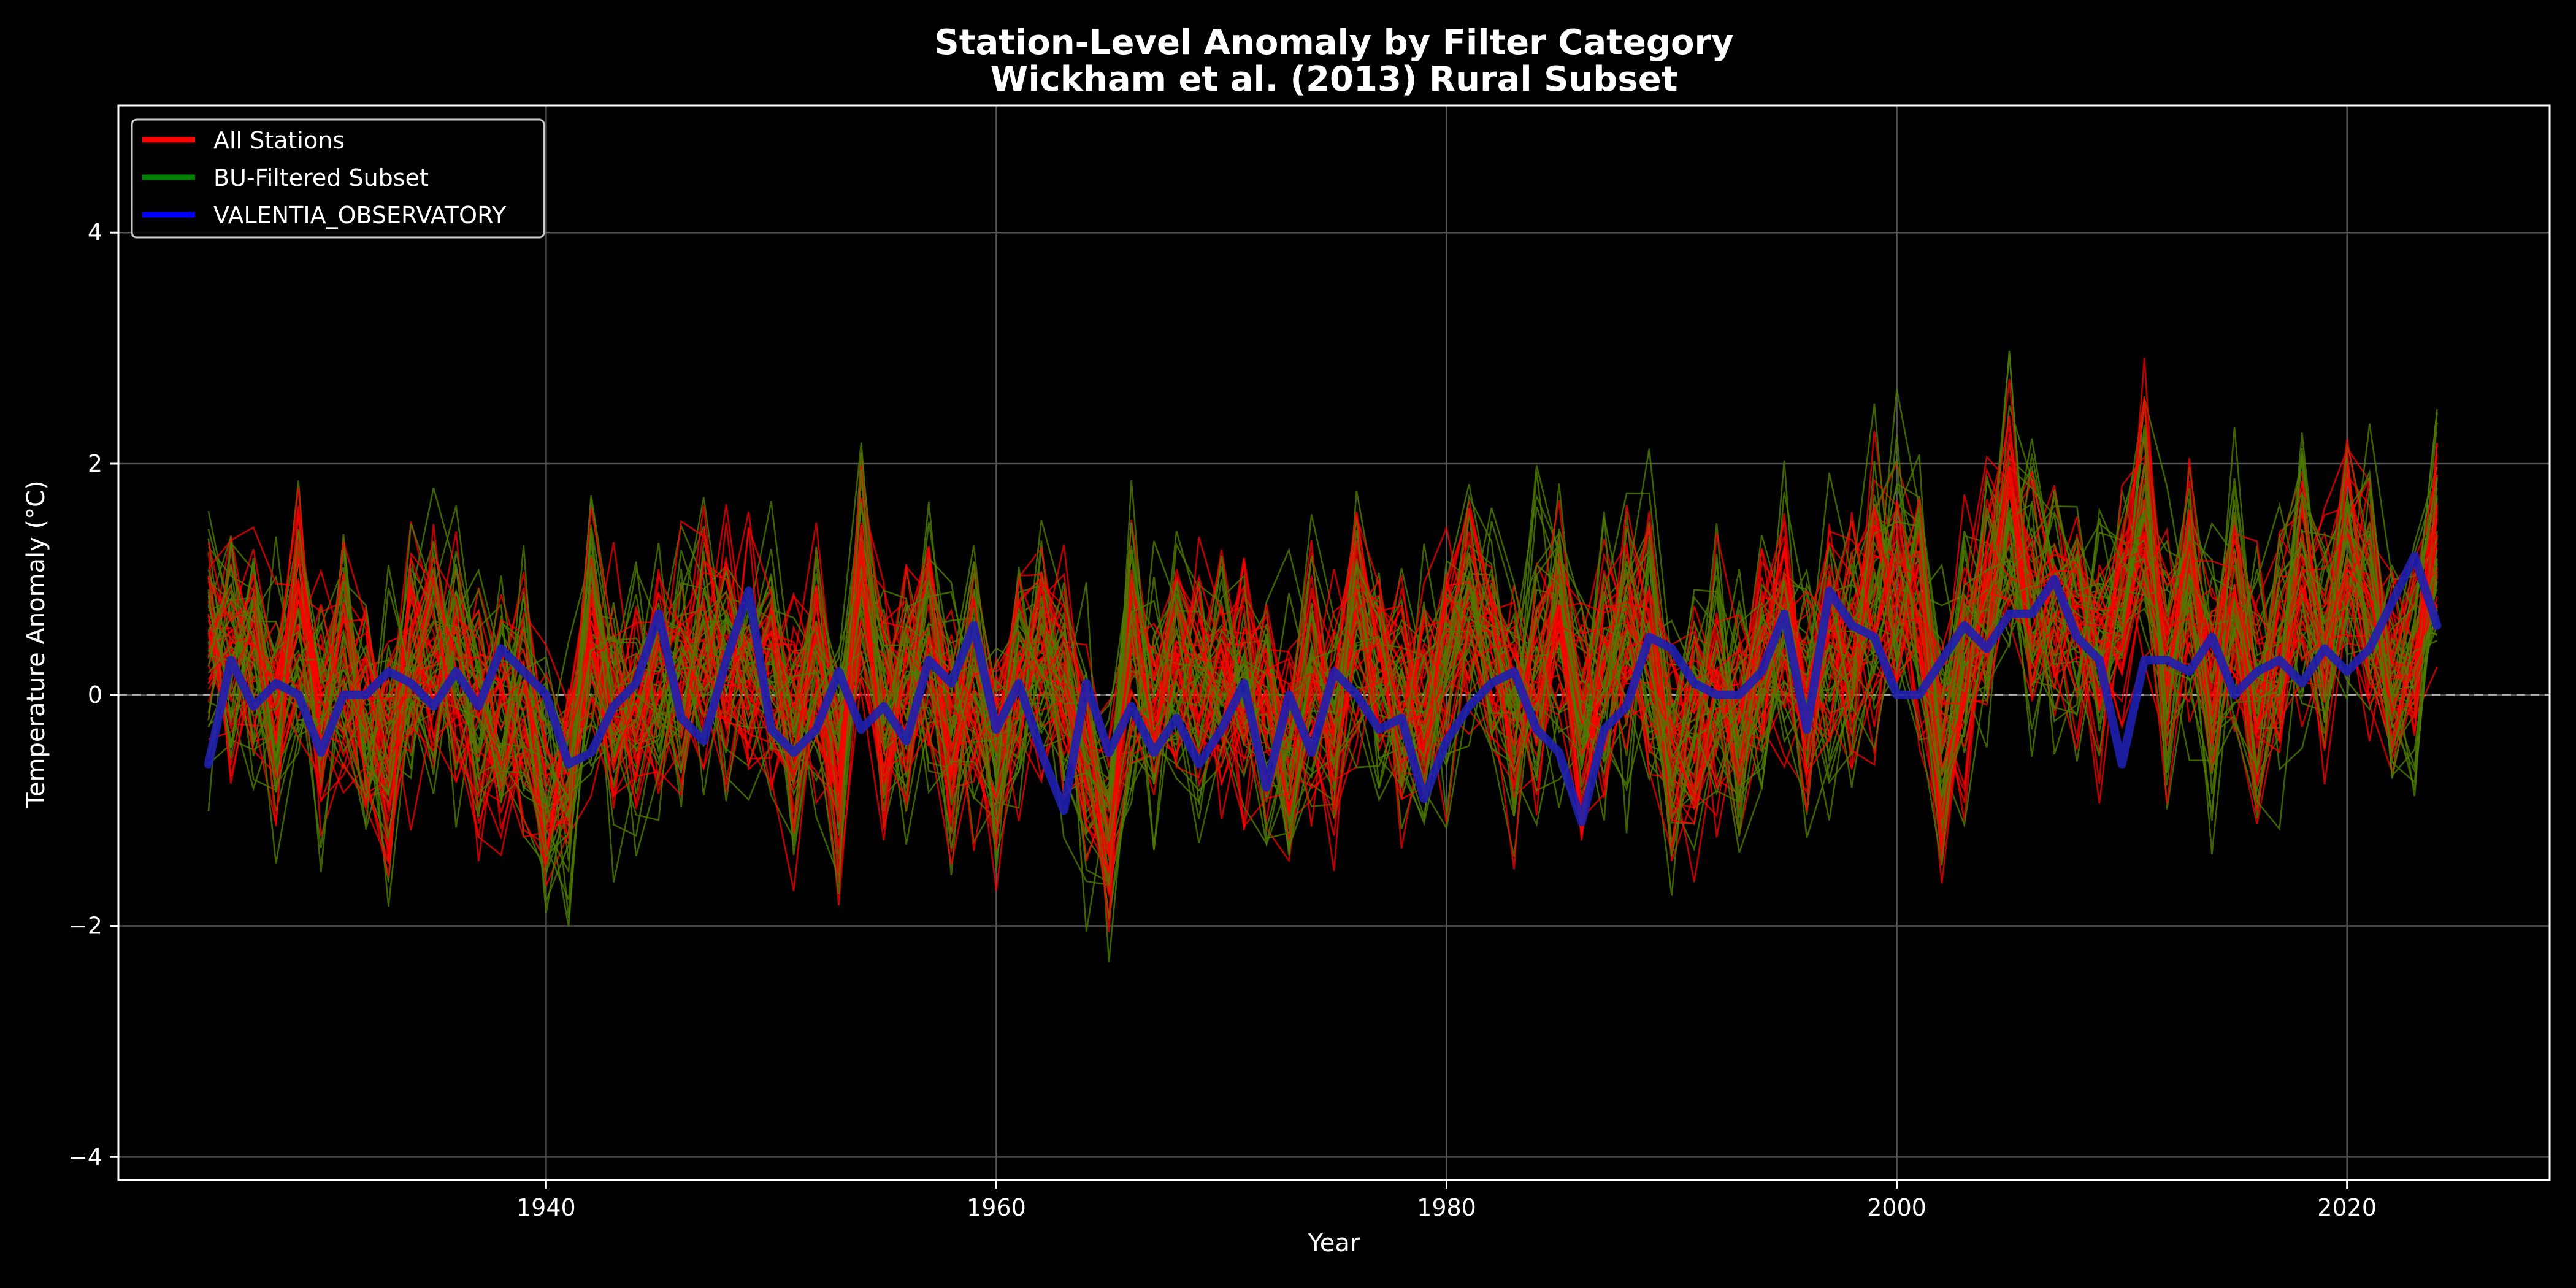  What do you see at coordinates (360, 215) in the screenshot?
I see `legend-label-valentia: VALENTIA_OBSERVATORY` at bounding box center [360, 215].